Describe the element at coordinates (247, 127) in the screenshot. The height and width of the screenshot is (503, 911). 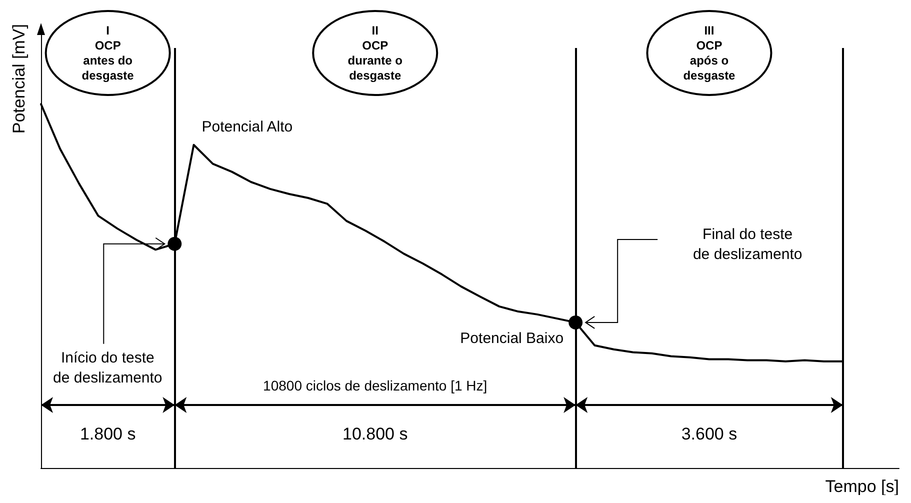
I see `annotation: Potencial Alto` at that location.